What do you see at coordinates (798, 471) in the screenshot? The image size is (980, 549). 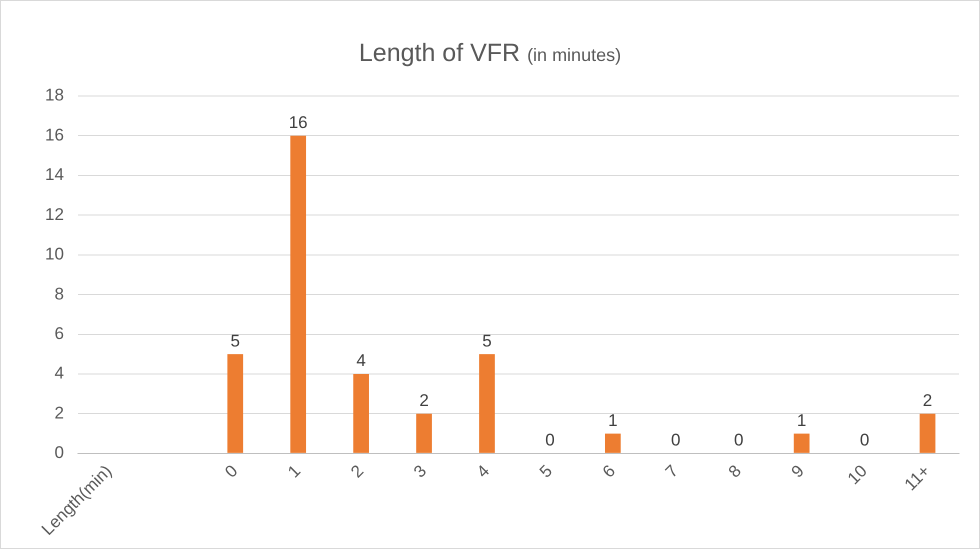 I see `x-tick-label: 9` at bounding box center [798, 471].